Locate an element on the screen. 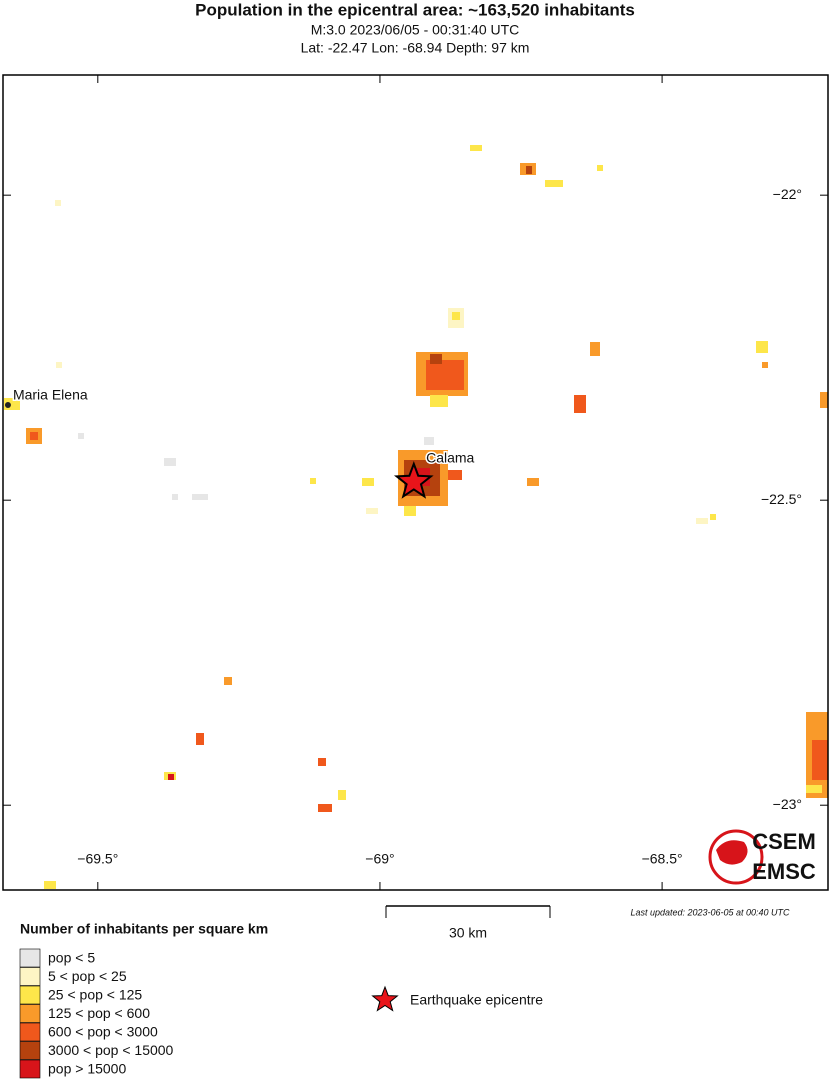 The image size is (831, 1087). legend-label: pop > 15000 is located at coordinates (87, 1069).